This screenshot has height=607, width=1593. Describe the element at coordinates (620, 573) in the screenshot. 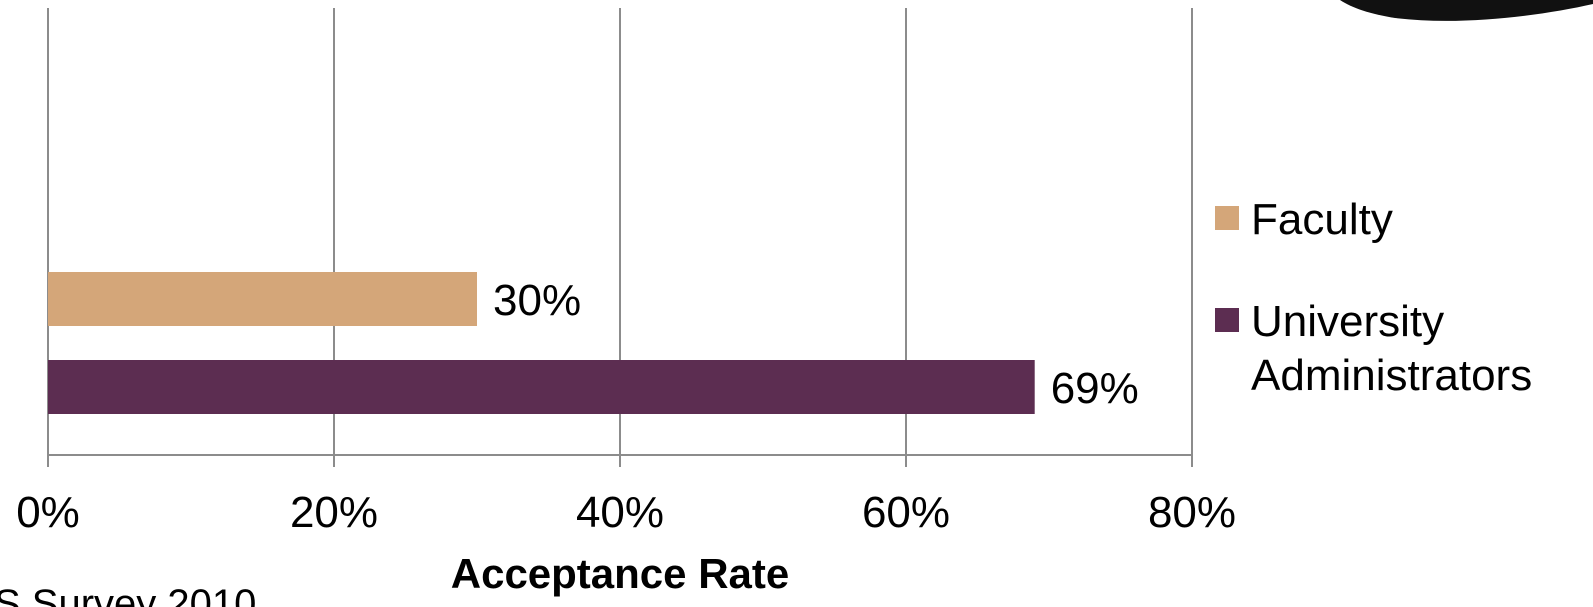

I see `x-axis-title: Acceptance Rate` at that location.